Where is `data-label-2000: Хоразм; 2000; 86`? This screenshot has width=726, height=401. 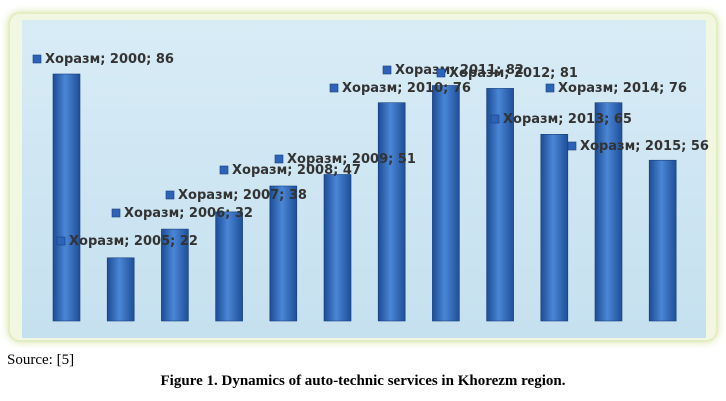
data-label-2000: Хоразм; 2000; 86 is located at coordinates (103, 59).